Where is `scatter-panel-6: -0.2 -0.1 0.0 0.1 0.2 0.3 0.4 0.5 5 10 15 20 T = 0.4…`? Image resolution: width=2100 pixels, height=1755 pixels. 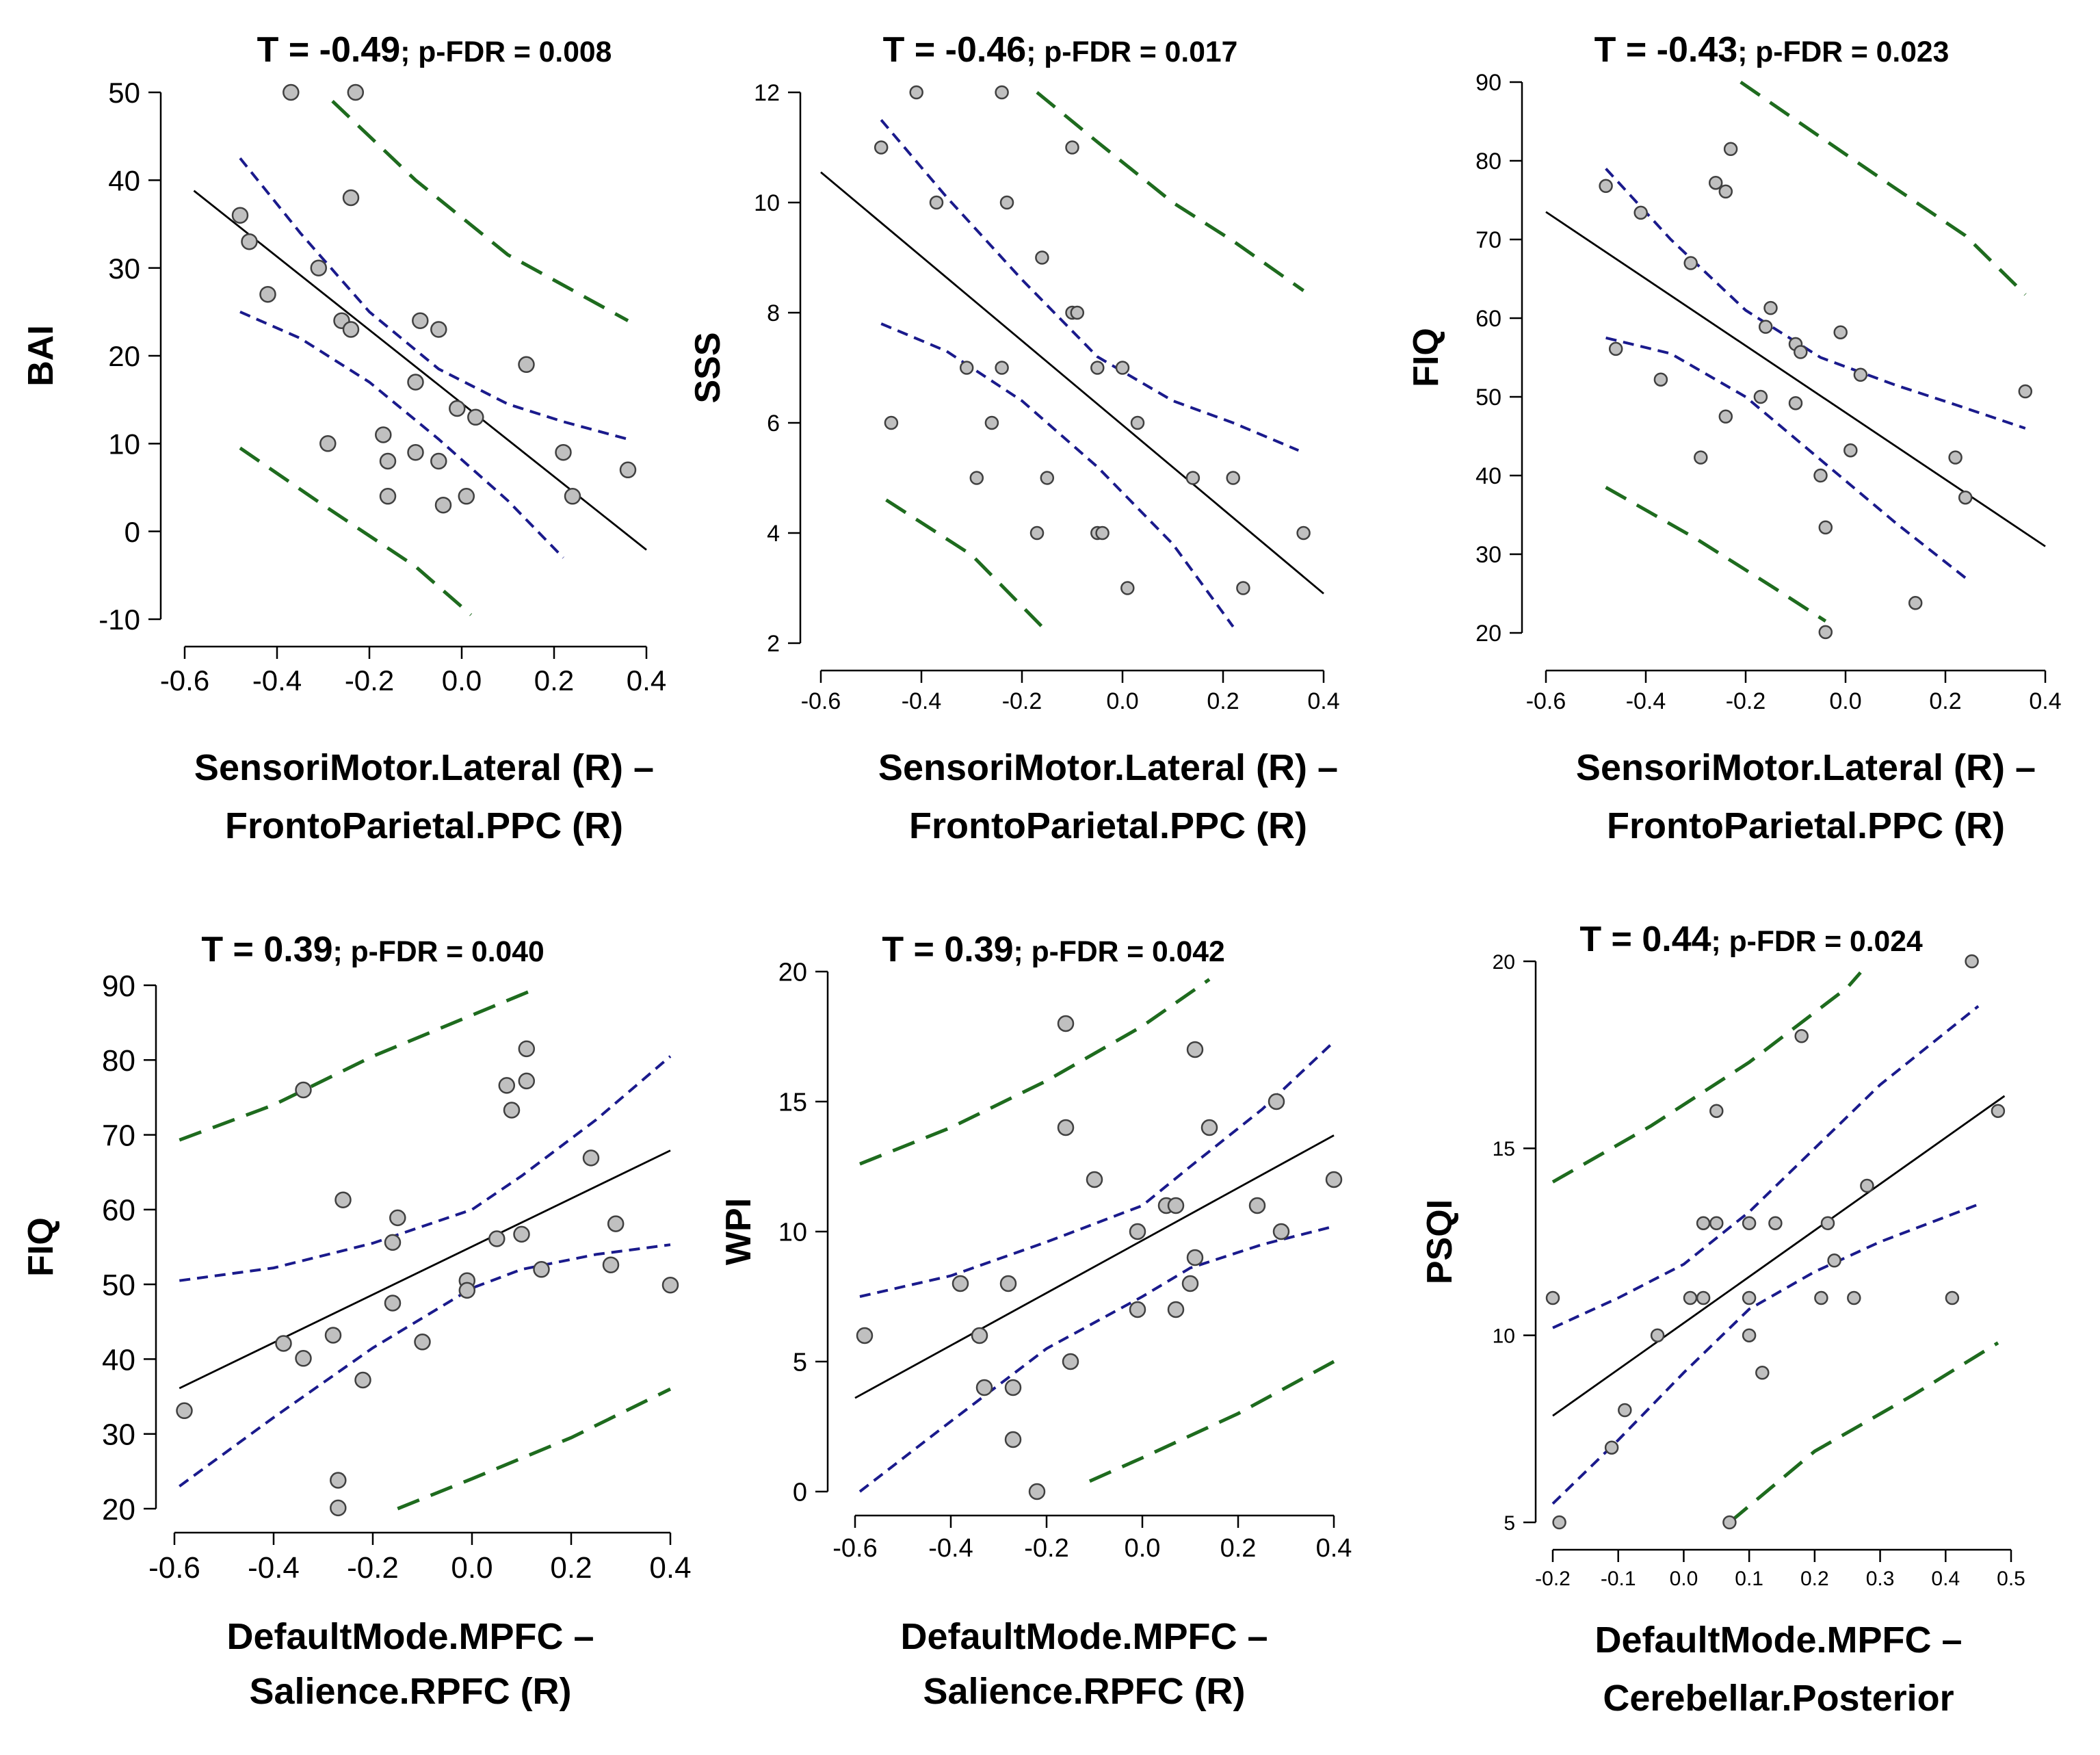
scatter-panel-6: -0.2 -0.1 0.0 0.1 0.2 0.3 0.4 0.5 5 10 15 20 T = 0.4… is located at coordinates (1722, 1319).